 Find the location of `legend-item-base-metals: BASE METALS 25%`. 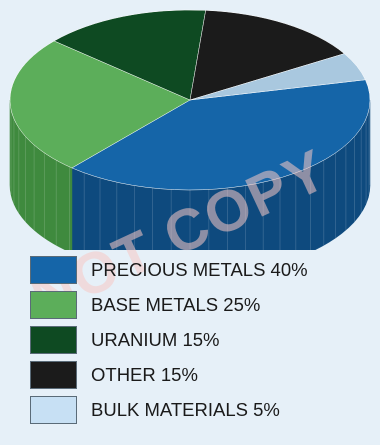

legend-item-base-metals: BASE METALS 25% is located at coordinates (169, 305).